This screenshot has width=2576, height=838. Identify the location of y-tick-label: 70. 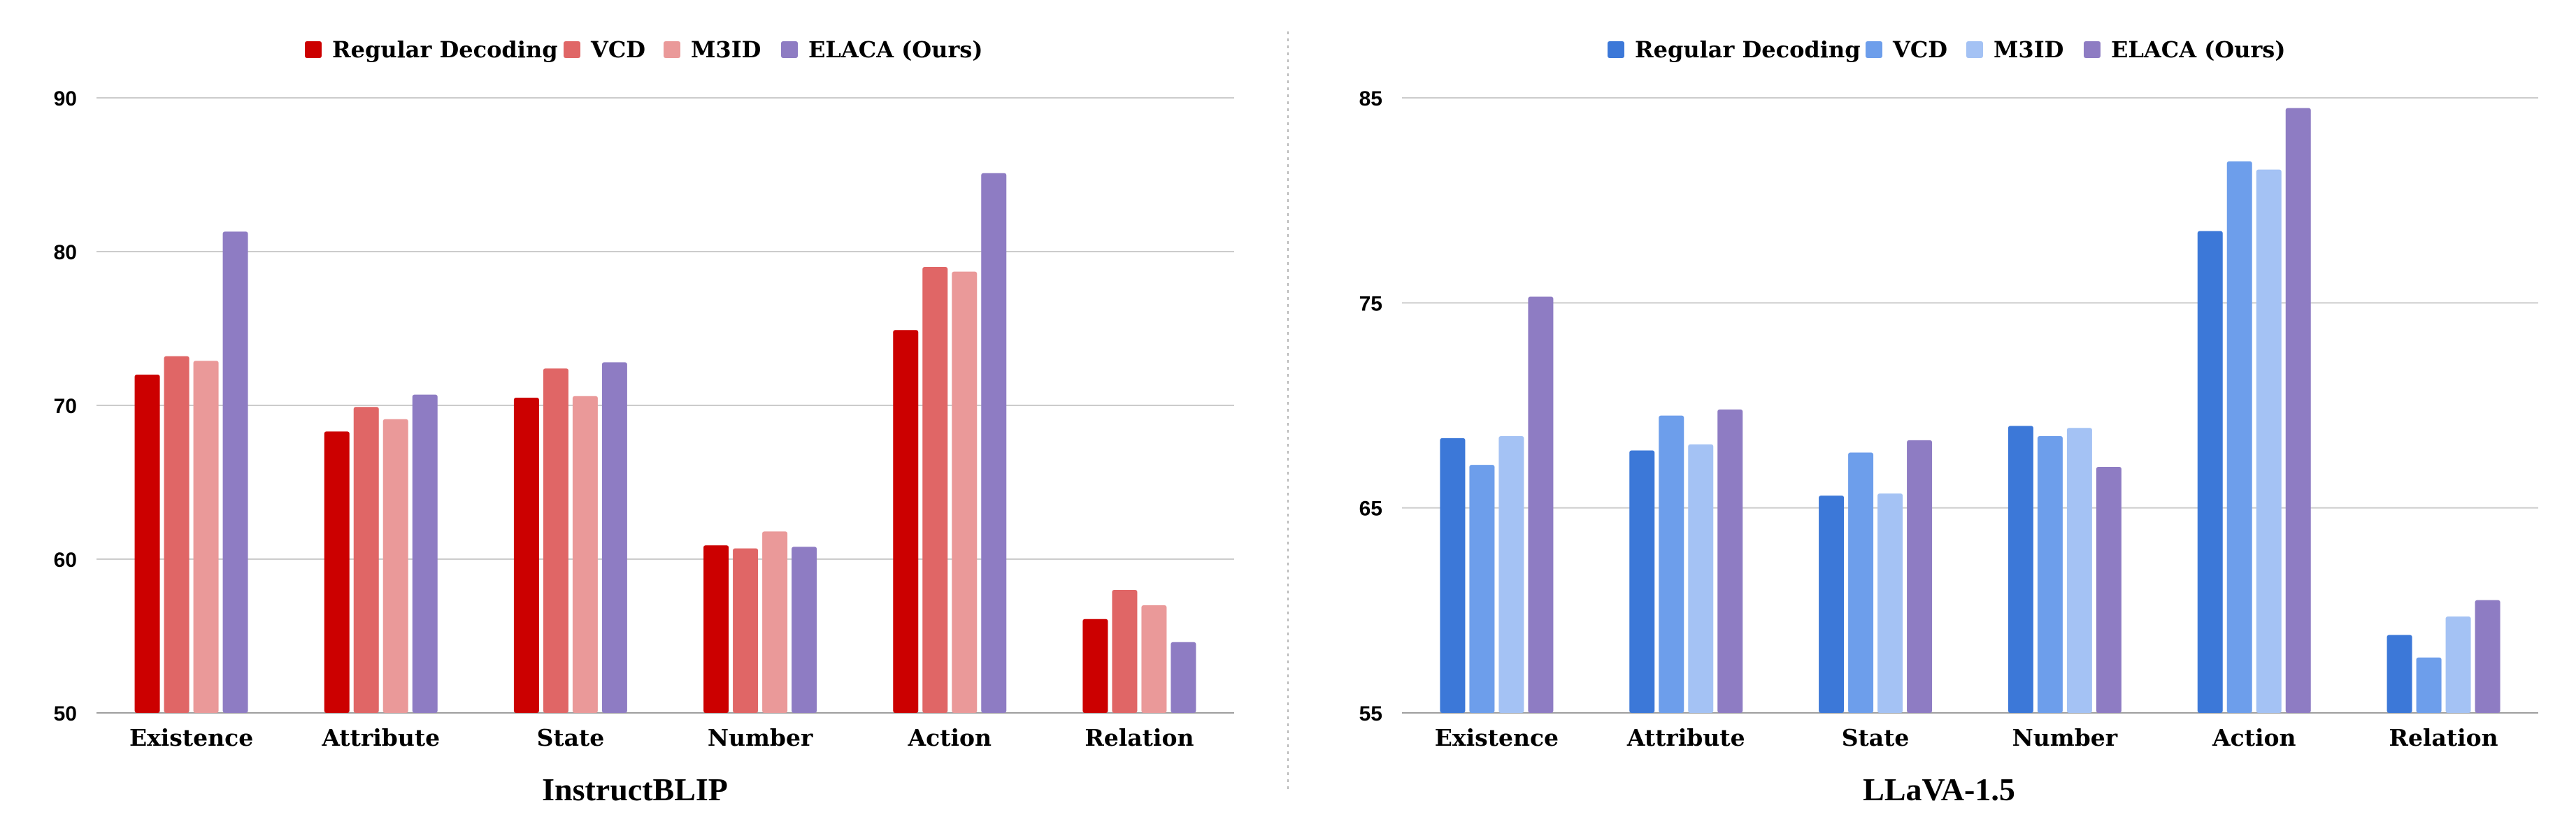
(65, 406).